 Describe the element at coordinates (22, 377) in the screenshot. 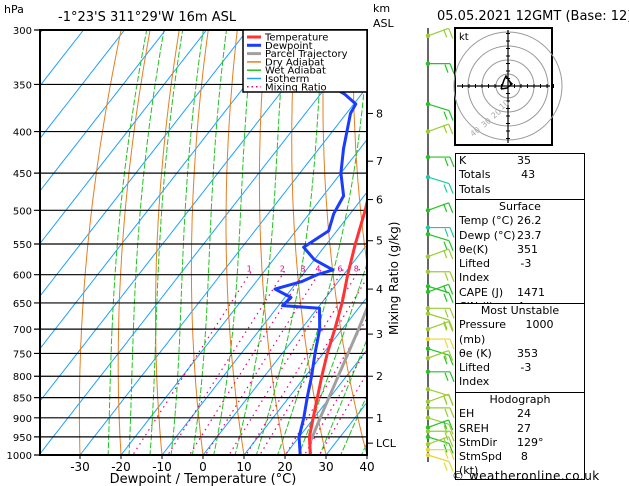

I see `pressure-tick-label: 800` at that location.